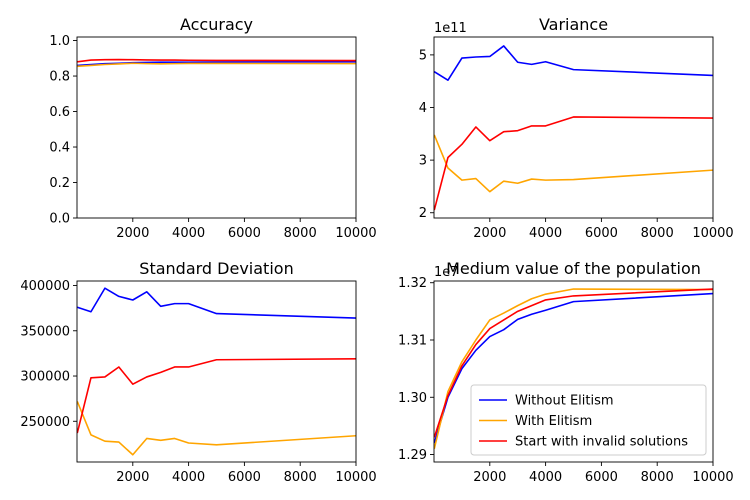 Image resolution: width=750 pixels, height=500 pixels. What do you see at coordinates (412, 398) in the screenshot?
I see `y-tick-label: 1.30` at bounding box center [412, 398].